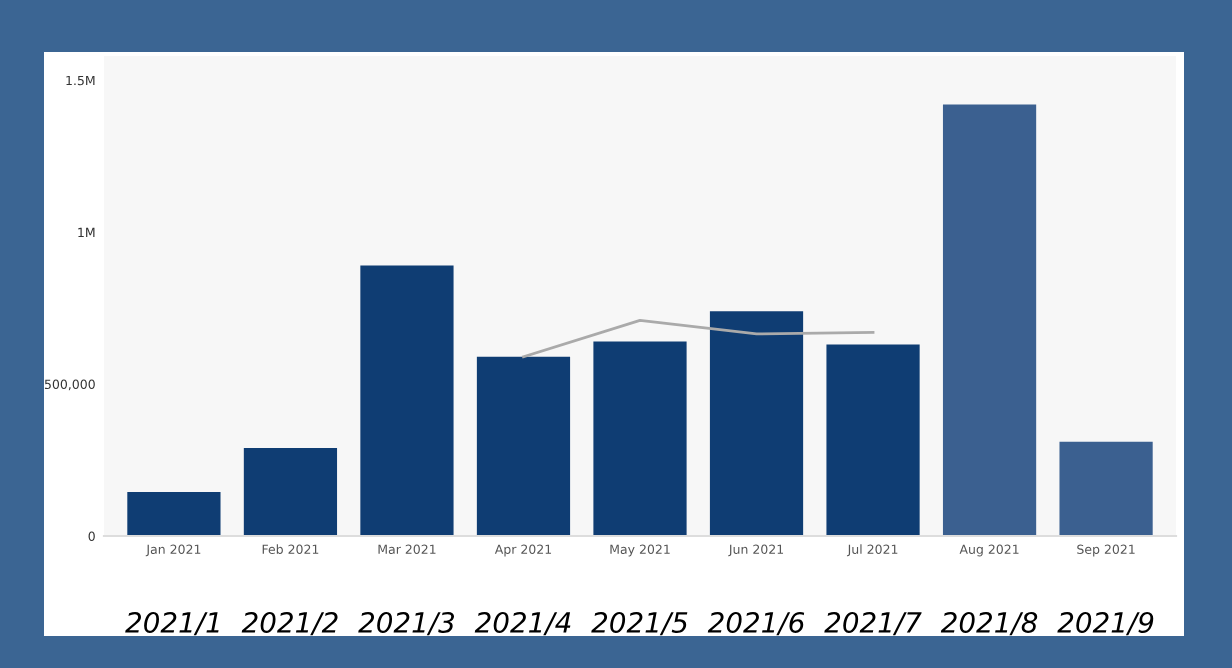 Image resolution: width=1232 pixels, height=668 pixels. What do you see at coordinates (172, 623) in the screenshot?
I see `text: 2021/1` at bounding box center [172, 623].